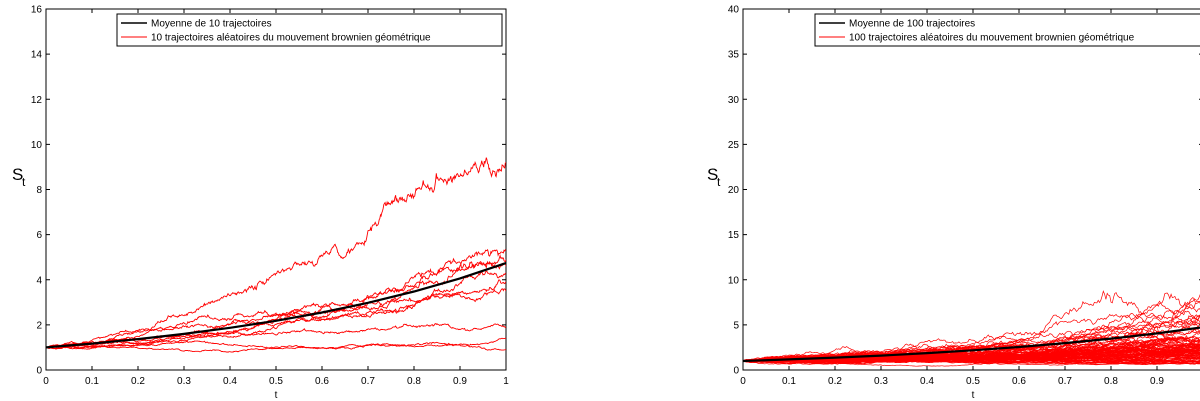 The image size is (1200, 401). What do you see at coordinates (39, 190) in the screenshot?
I see `y-tick-label: 8` at bounding box center [39, 190].